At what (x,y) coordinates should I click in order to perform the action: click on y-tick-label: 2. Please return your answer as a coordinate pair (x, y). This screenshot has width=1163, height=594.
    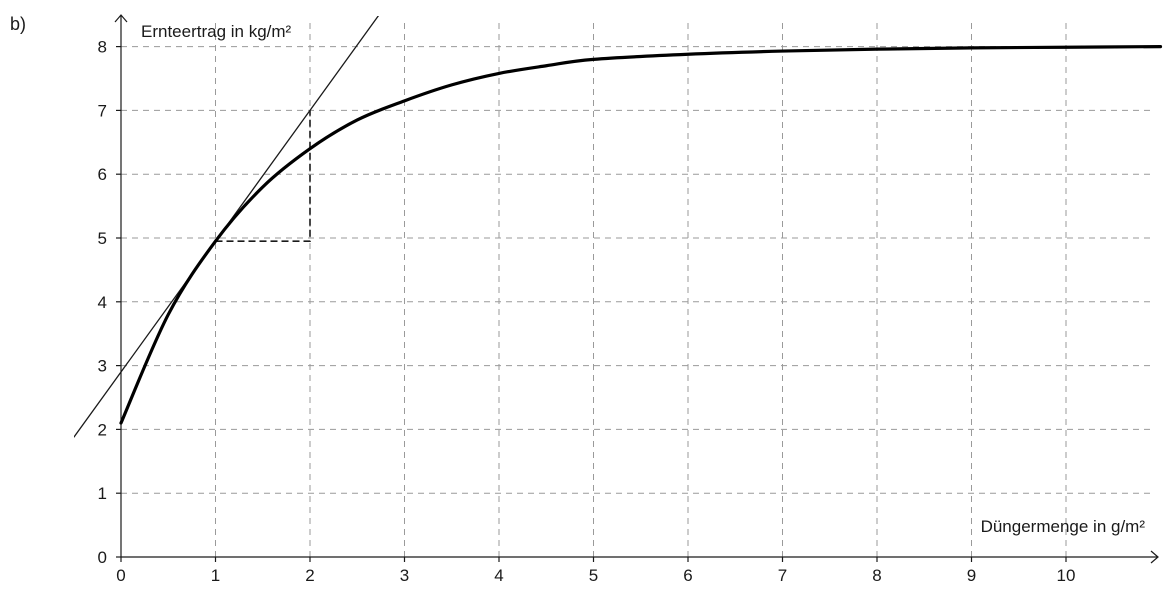
    Looking at the image, I should click on (102, 429).